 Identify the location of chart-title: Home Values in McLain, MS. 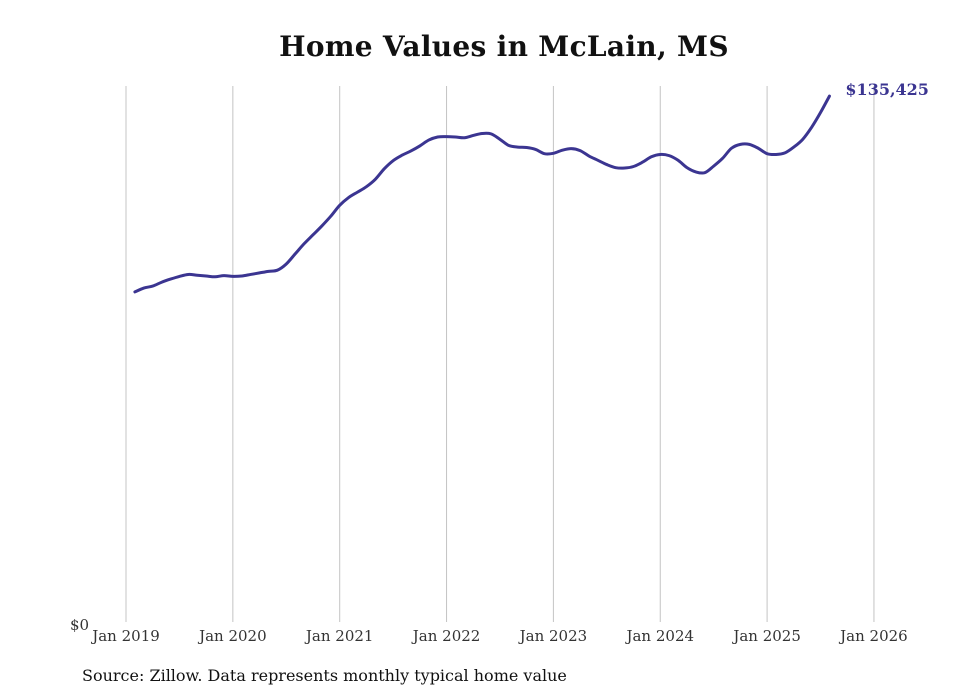
(504, 46).